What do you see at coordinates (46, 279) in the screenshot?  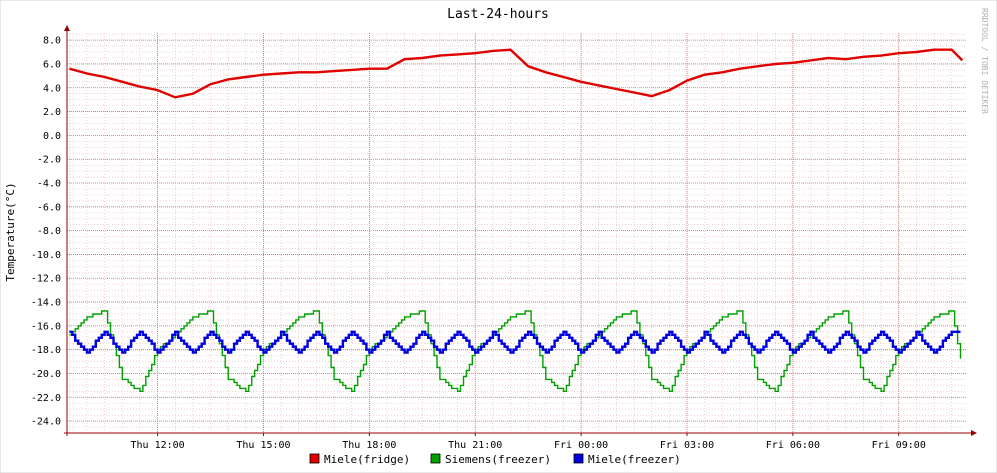 I see `y-tick-label: -12.0` at bounding box center [46, 279].